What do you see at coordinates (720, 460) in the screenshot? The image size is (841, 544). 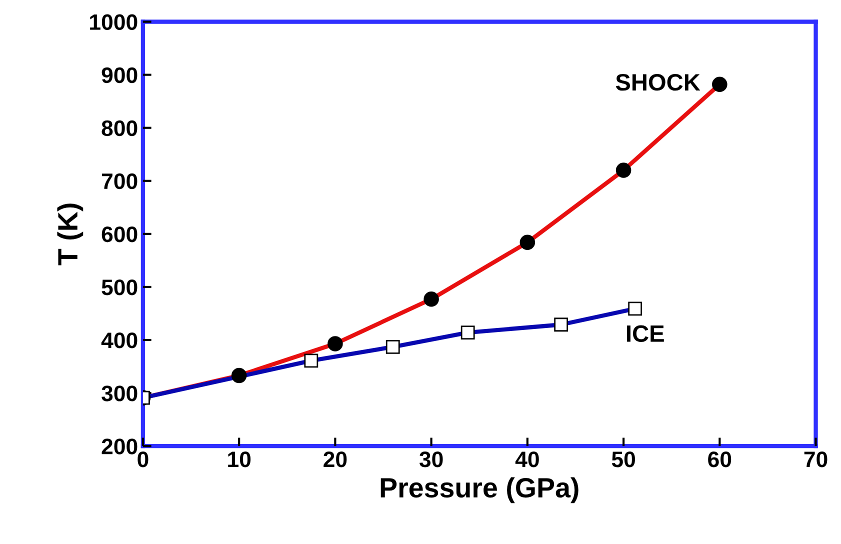 I see `x-tick-label: 60` at bounding box center [720, 460].